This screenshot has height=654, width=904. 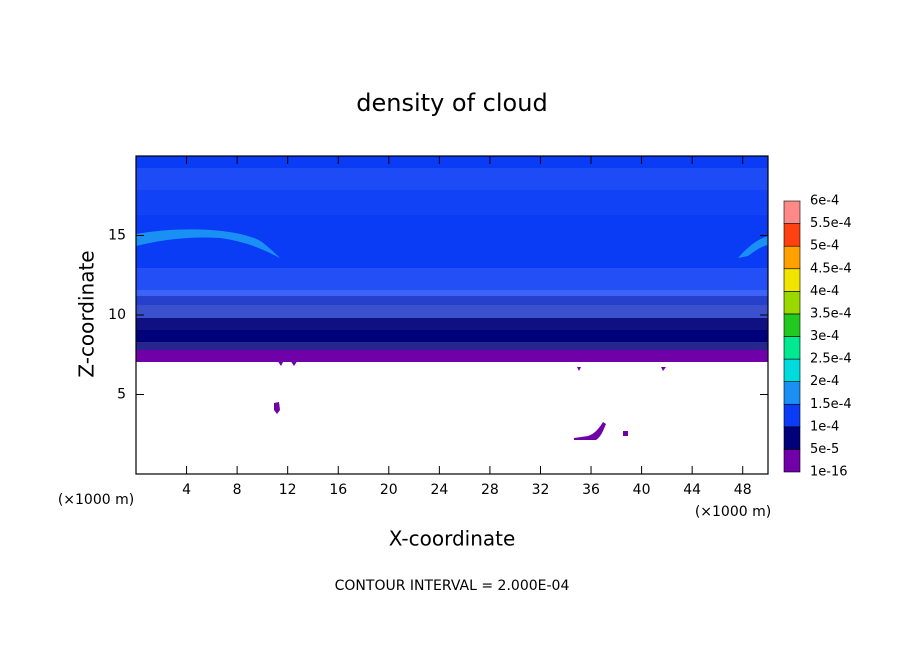 I want to click on colorbar-label: 5.5e-4, so click(x=831, y=223).